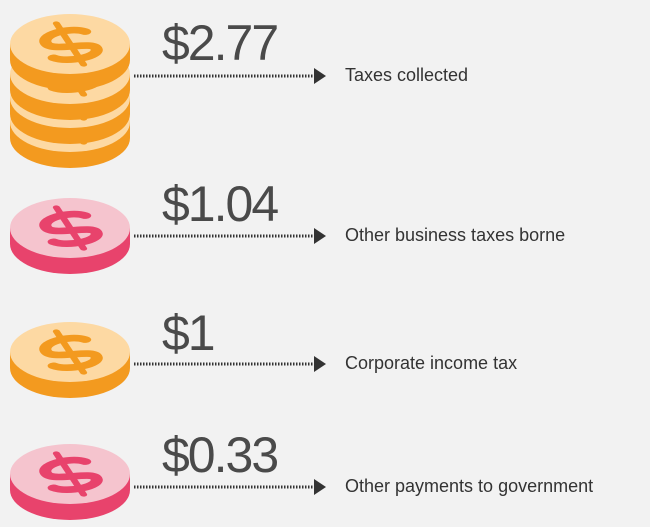 The image size is (650, 527). What do you see at coordinates (188, 333) in the screenshot?
I see `amount: $1` at bounding box center [188, 333].